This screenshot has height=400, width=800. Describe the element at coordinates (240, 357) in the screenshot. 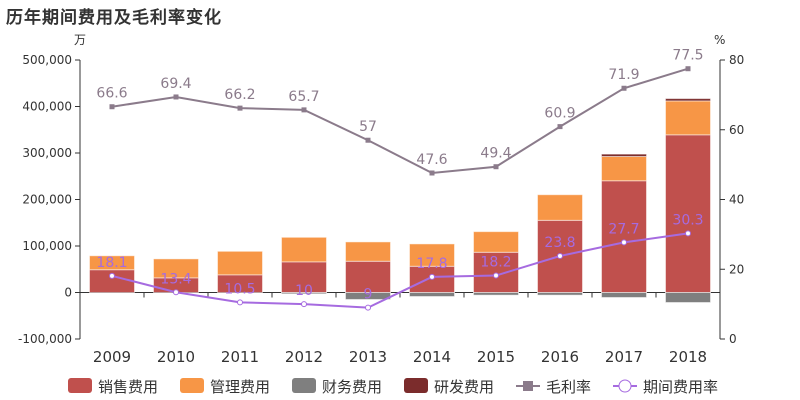

I see `x-tick-label: 2011` at that location.